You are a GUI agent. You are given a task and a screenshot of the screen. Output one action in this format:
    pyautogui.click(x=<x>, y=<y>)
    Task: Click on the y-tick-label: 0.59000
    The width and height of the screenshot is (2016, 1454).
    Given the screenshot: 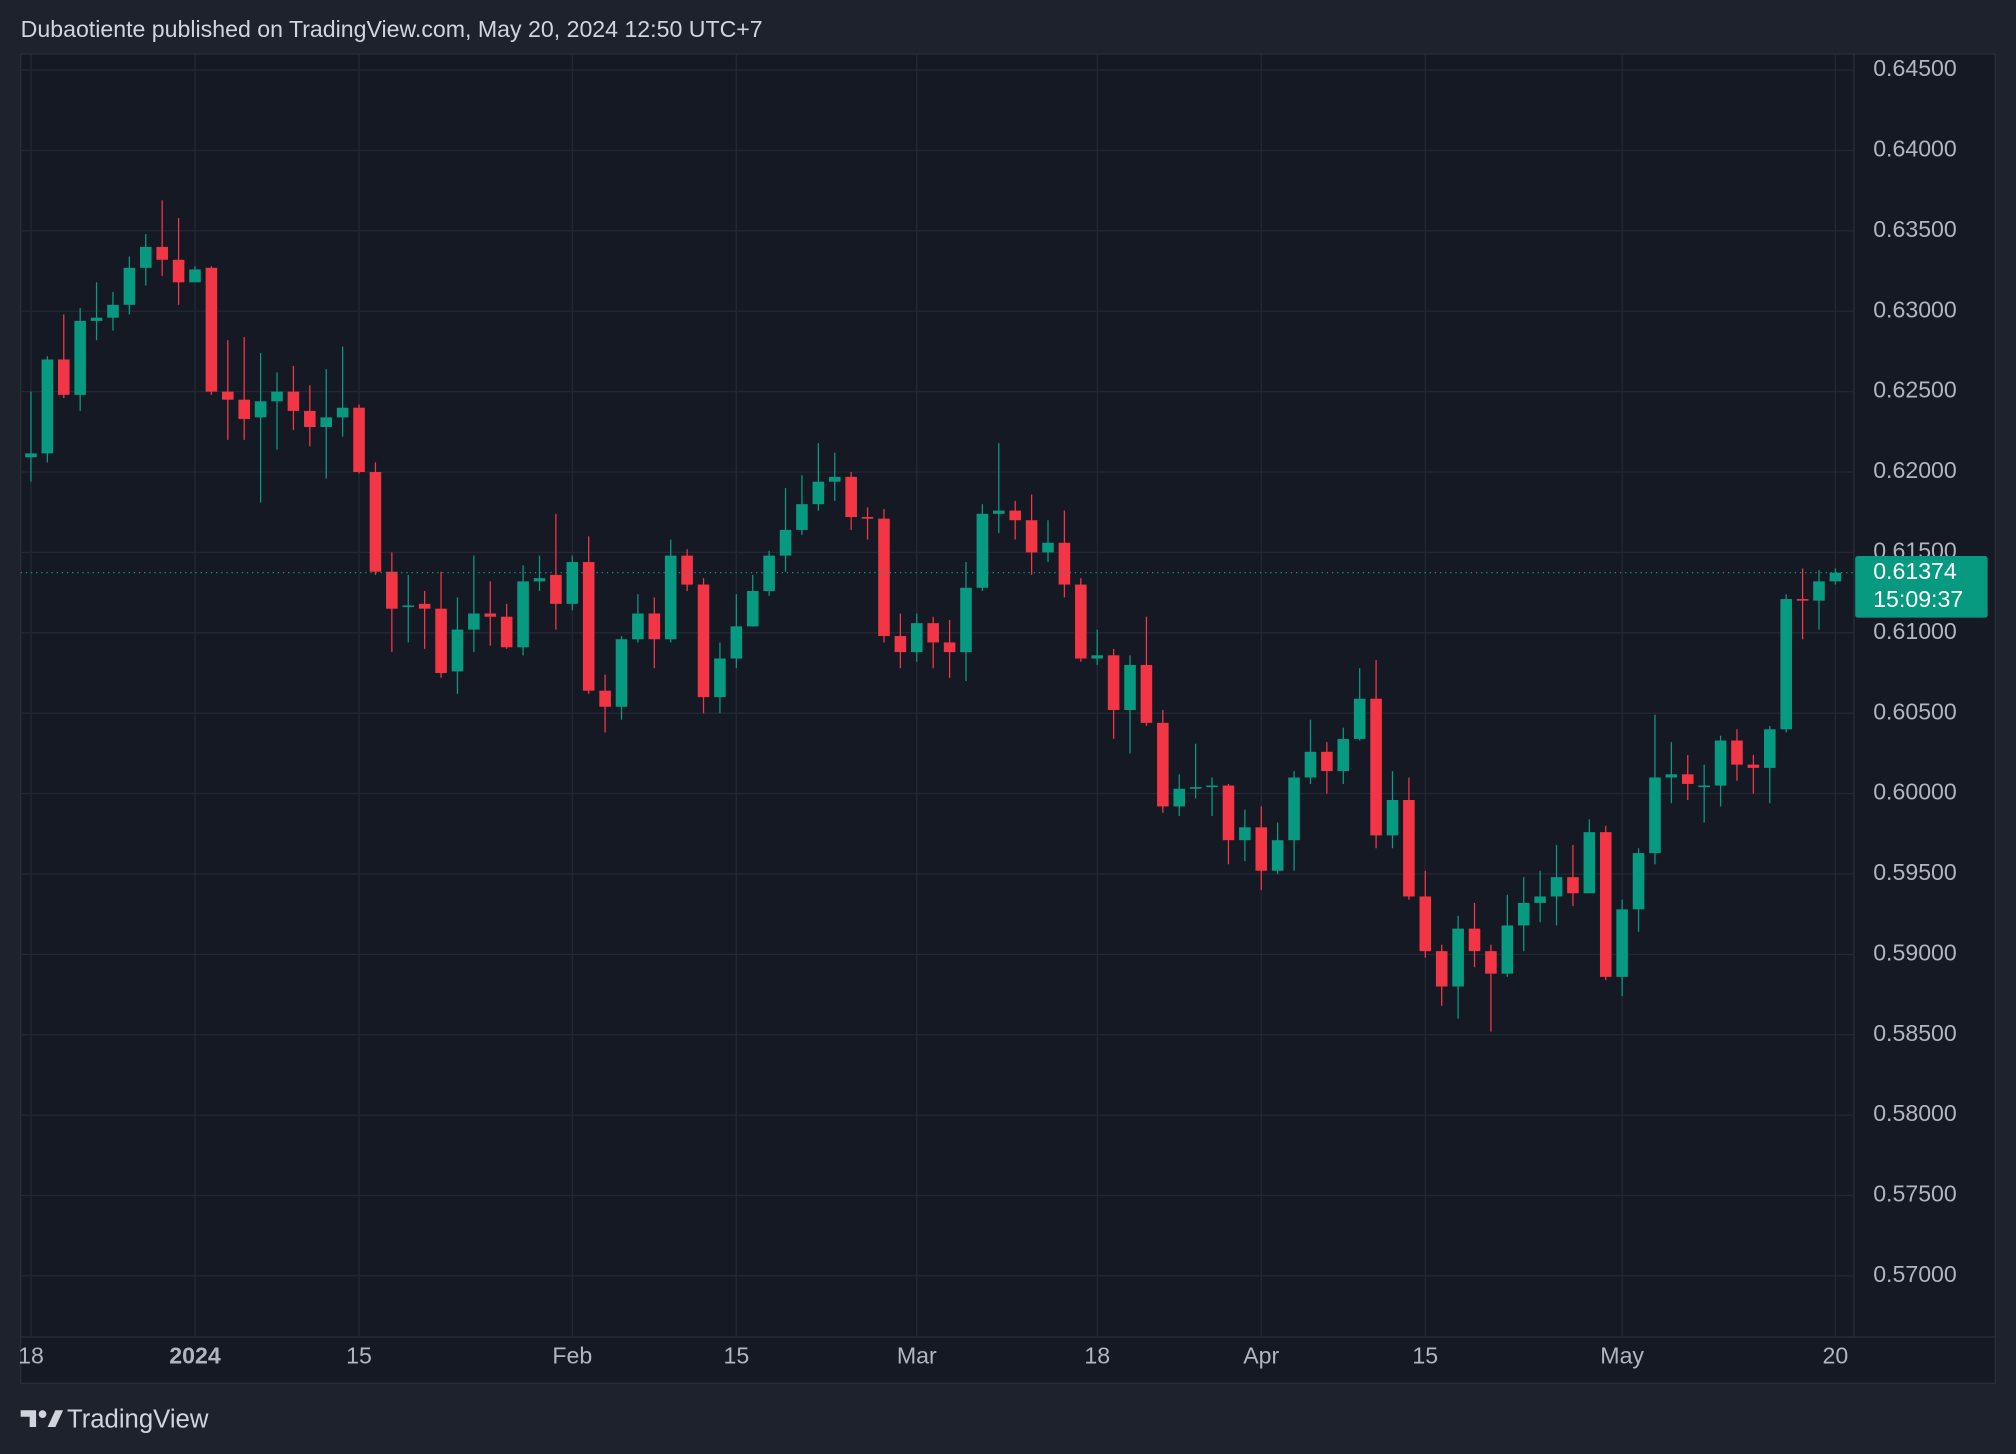 What is the action you would take?
    pyautogui.click(x=1915, y=952)
    